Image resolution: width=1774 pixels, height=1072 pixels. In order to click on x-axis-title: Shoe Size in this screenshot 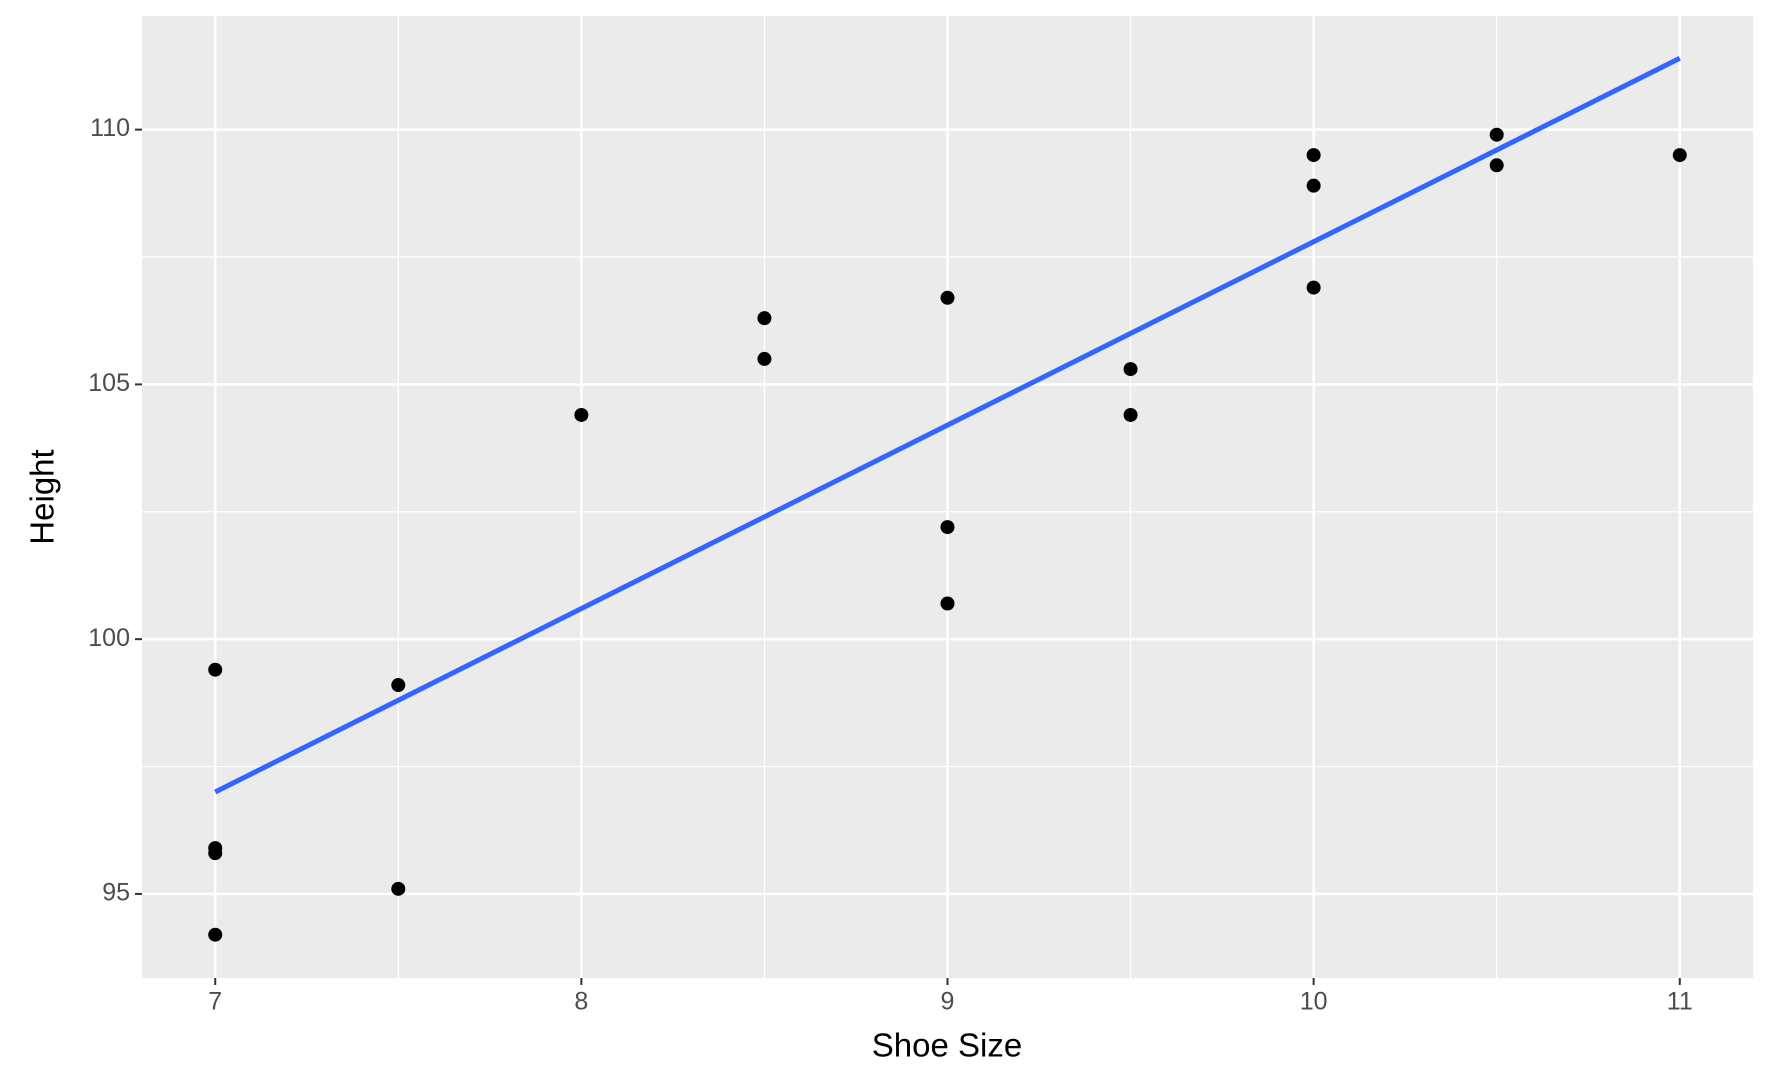, I will do `click(947, 1045)`.